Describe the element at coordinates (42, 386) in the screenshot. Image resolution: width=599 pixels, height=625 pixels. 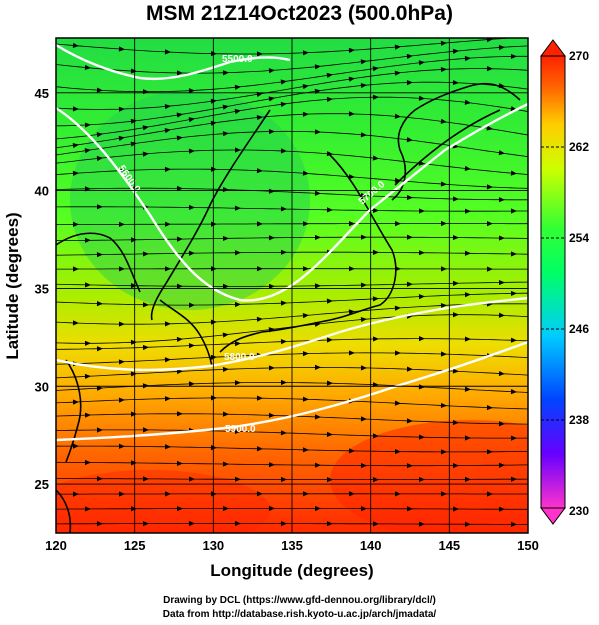
I see `y-tick-label: 30` at that location.